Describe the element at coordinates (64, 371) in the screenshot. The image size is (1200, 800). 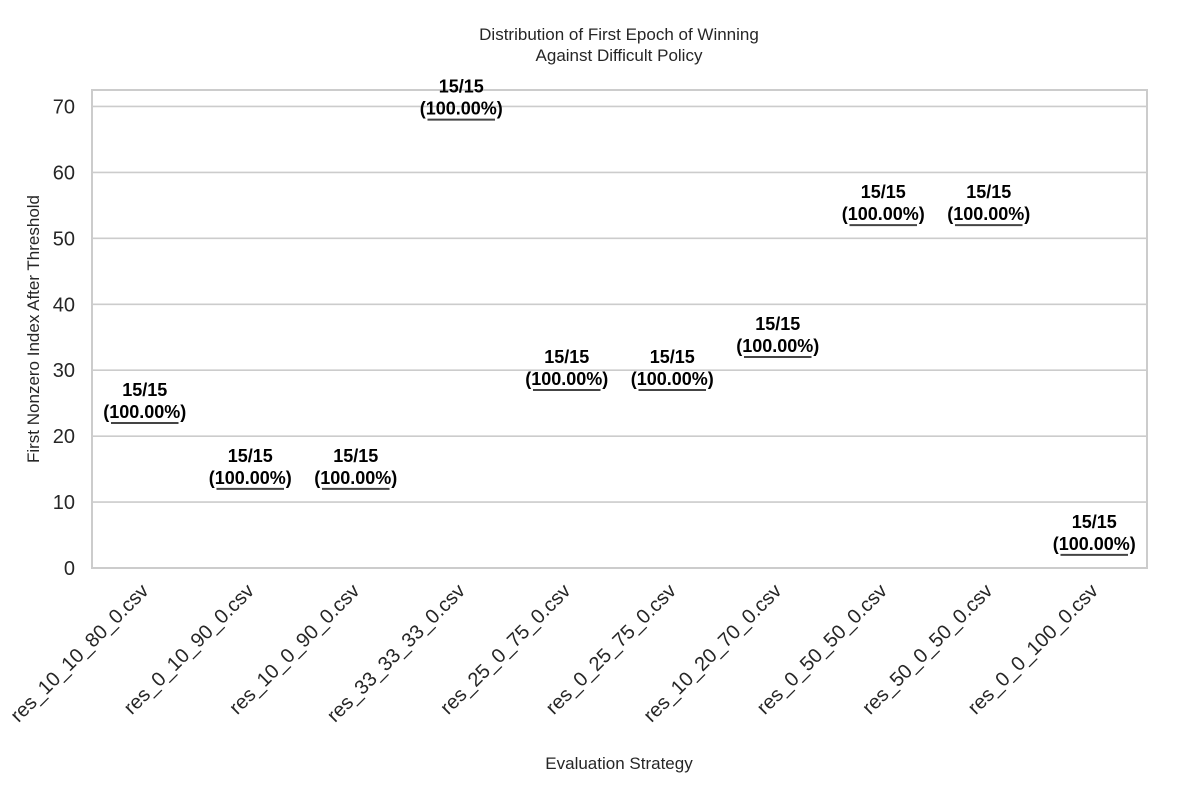
I see `y-tick-label: 30` at that location.